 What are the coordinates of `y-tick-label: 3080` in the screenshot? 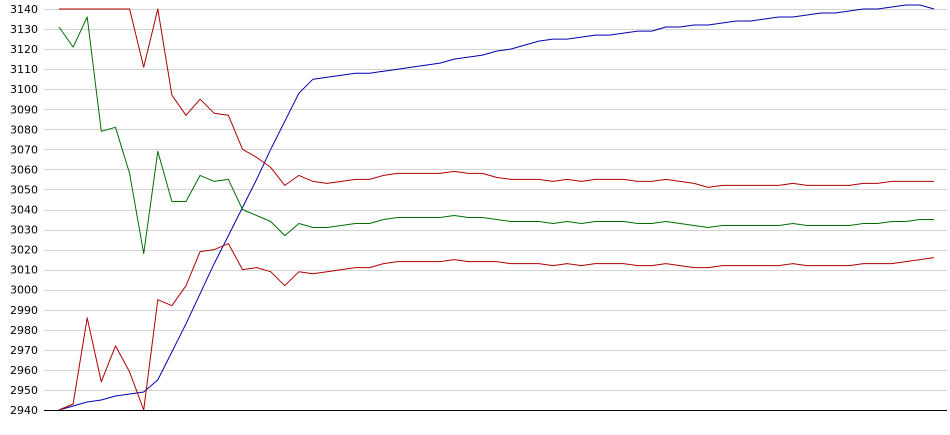 It's located at (24, 129).